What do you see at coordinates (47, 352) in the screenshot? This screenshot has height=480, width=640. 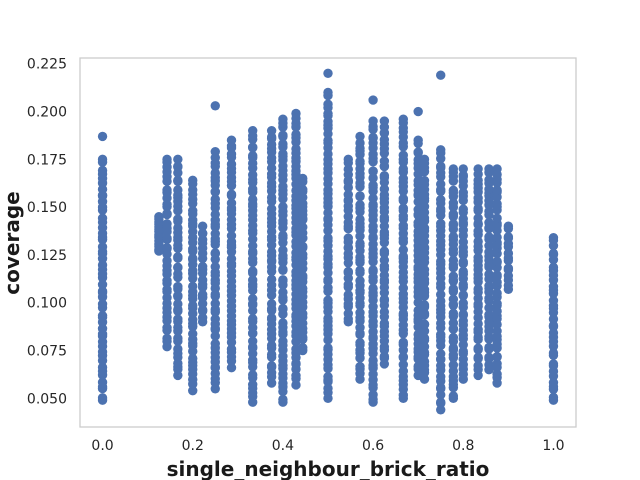 I see `y-tick-label: 0.075` at bounding box center [47, 352].